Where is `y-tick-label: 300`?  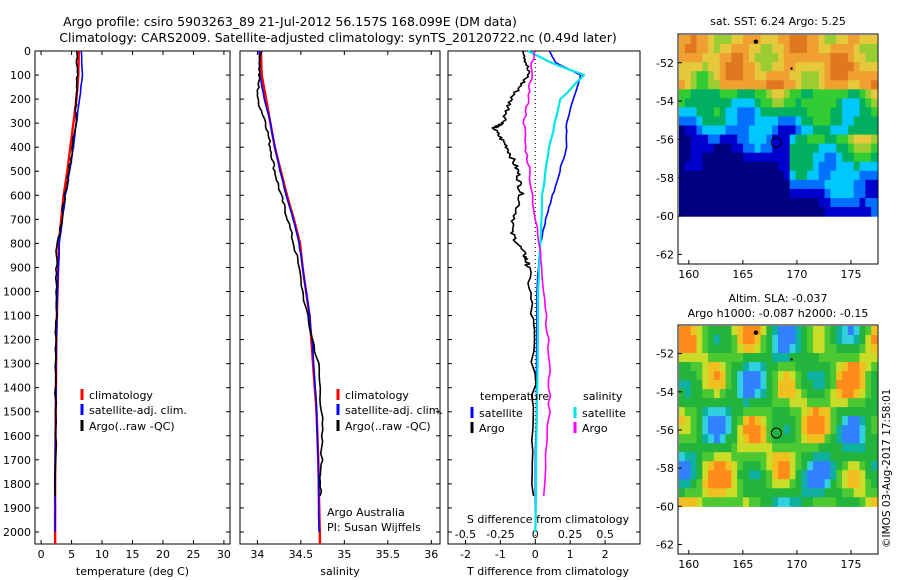 y-tick-label: 300 is located at coordinates (20, 123).